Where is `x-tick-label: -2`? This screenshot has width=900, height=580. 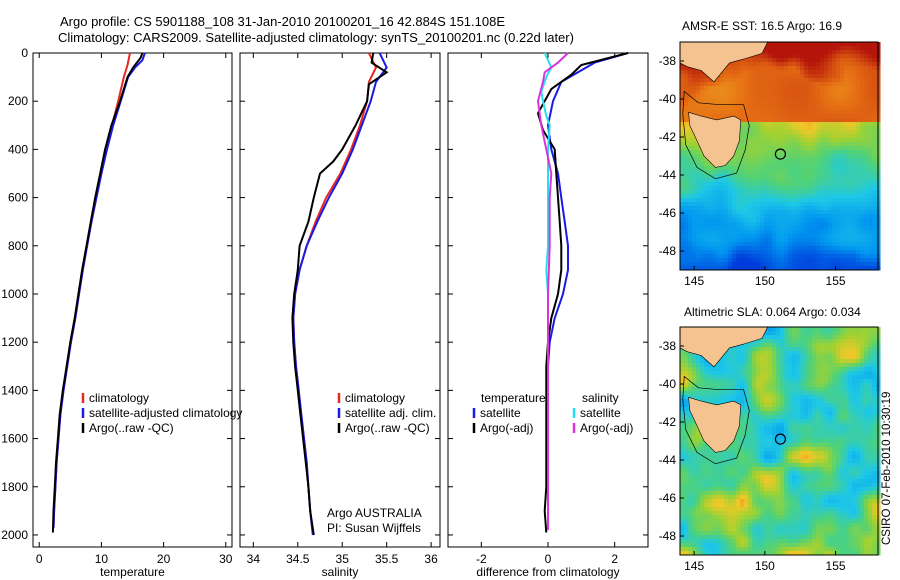
x-tick-label: -2 is located at coordinates (481, 559).